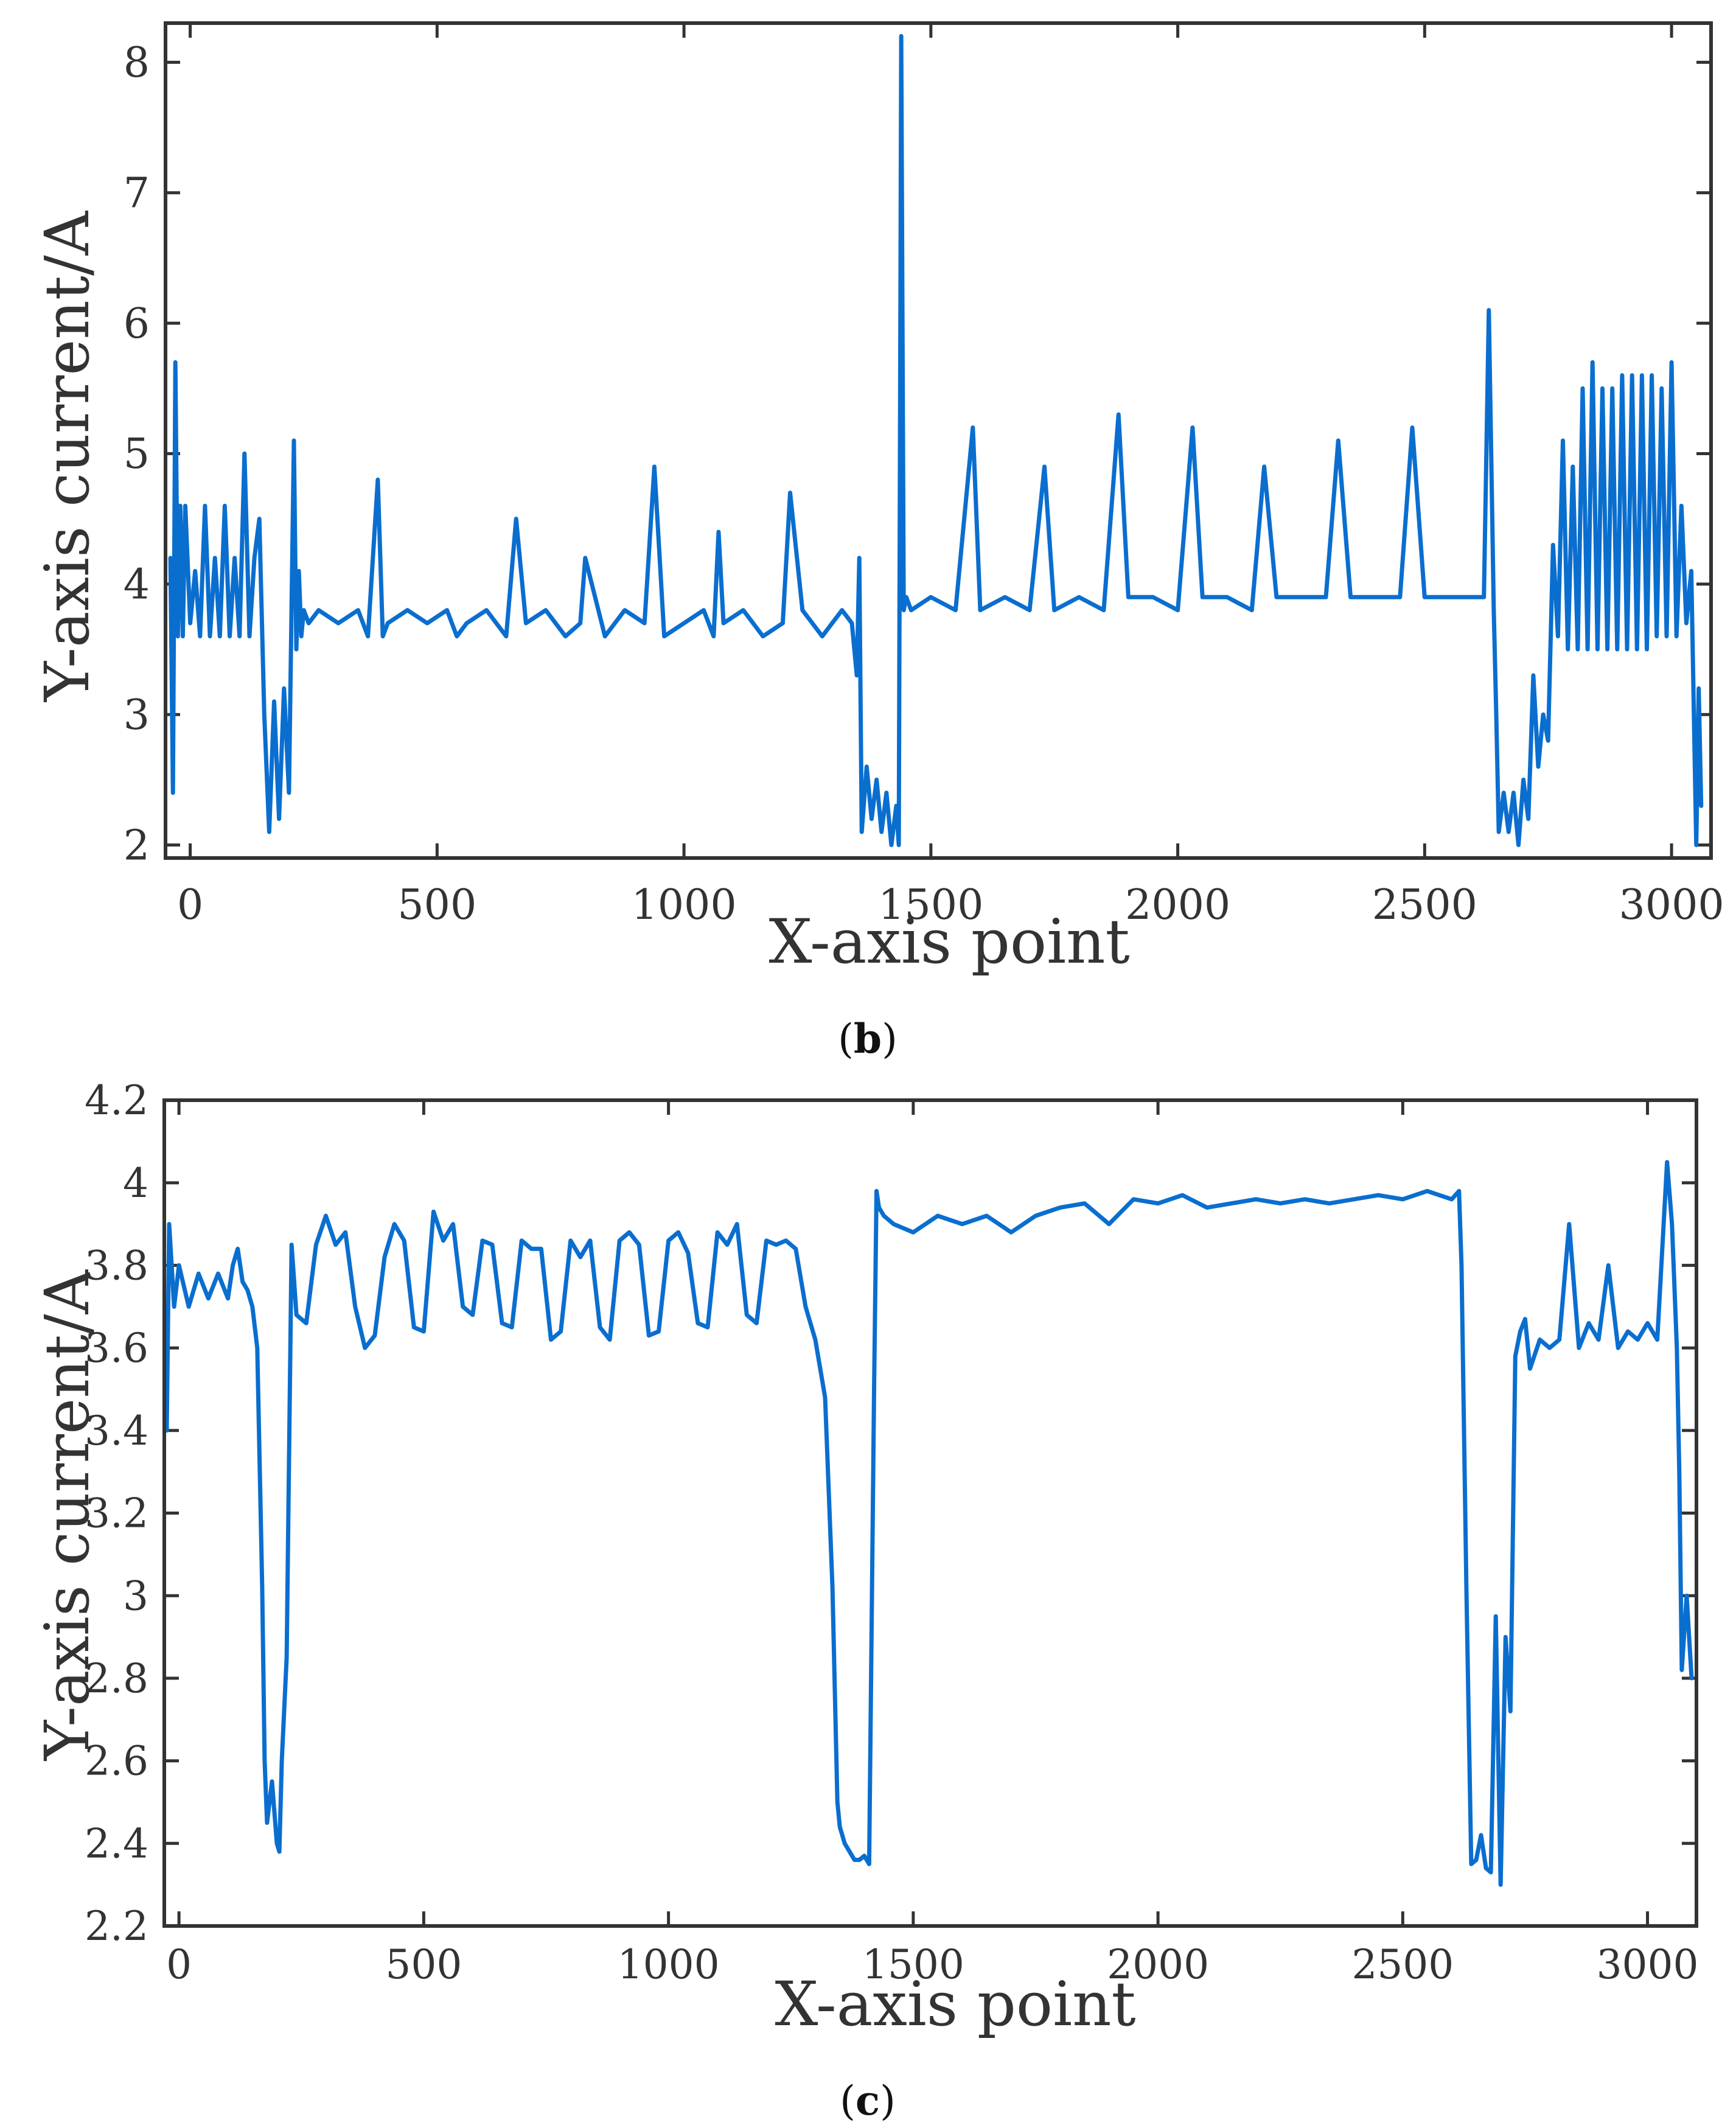  Describe the element at coordinates (848, 2100) in the screenshot. I see `panel-c-caption-open: (` at that location.